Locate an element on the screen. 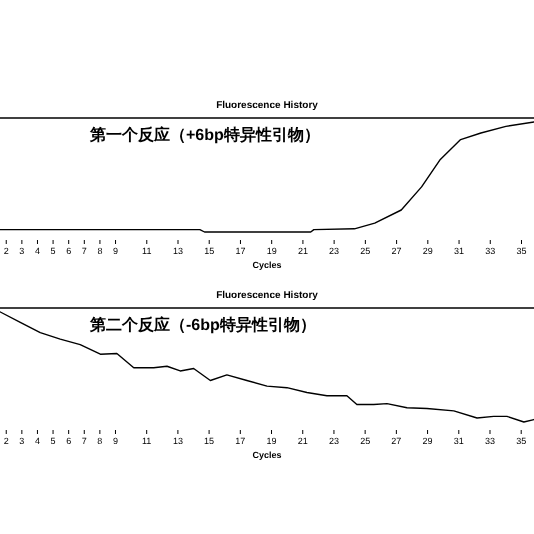 The width and height of the screenshot is (534, 534). annotation: 第二个反应（-6bp特异性引物） is located at coordinates (202, 324).